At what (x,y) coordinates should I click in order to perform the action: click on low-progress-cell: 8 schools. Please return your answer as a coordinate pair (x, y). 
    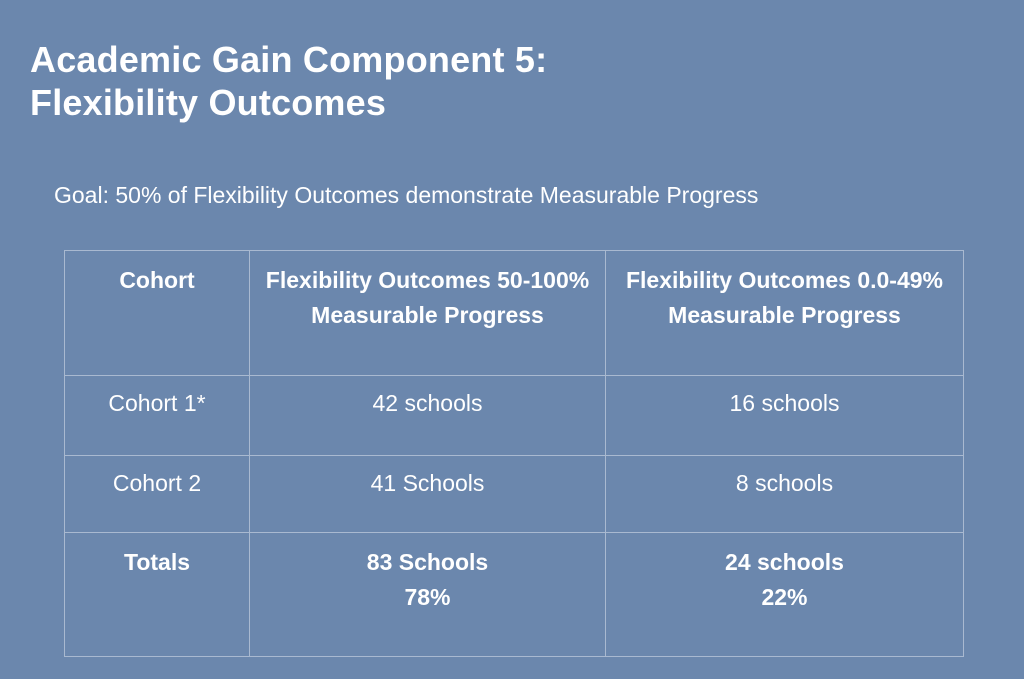
    Looking at the image, I should click on (784, 494).